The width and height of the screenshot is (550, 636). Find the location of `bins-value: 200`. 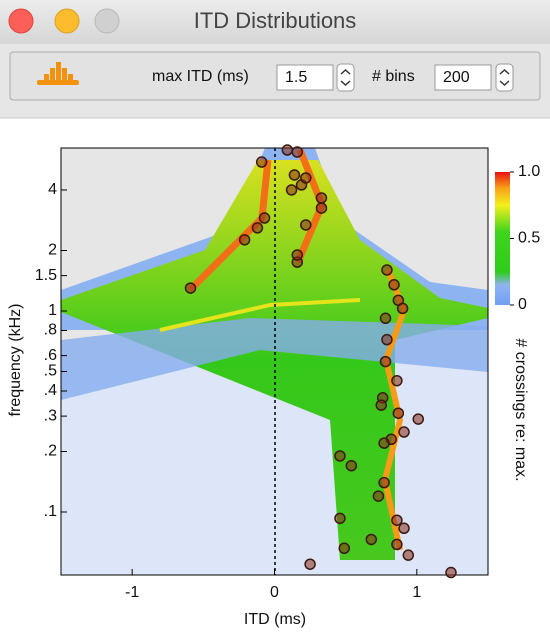

bins-value: 200 is located at coordinates (456, 77).